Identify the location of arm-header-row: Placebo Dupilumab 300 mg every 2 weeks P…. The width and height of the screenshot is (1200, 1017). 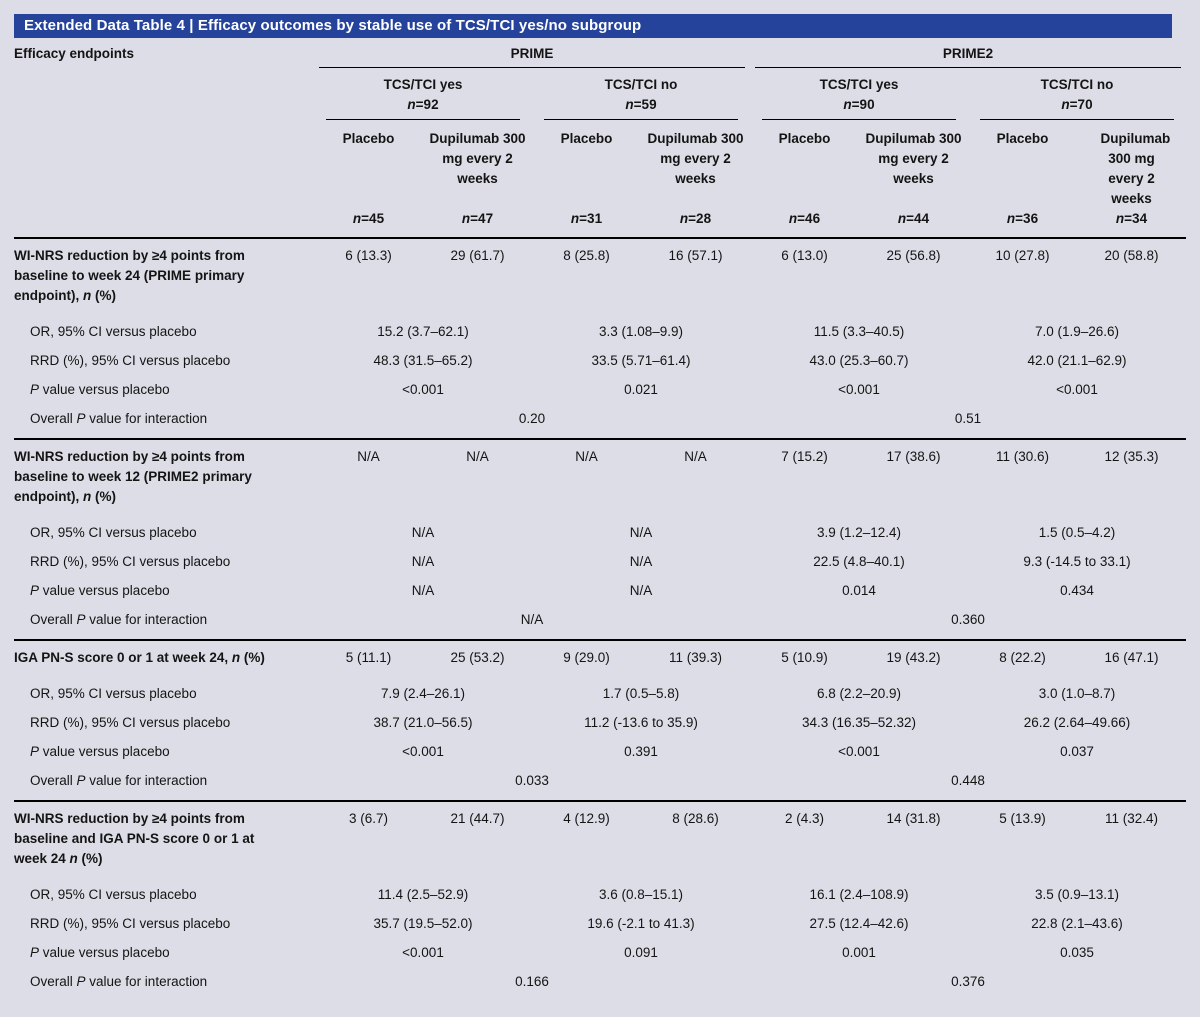
(600, 164).